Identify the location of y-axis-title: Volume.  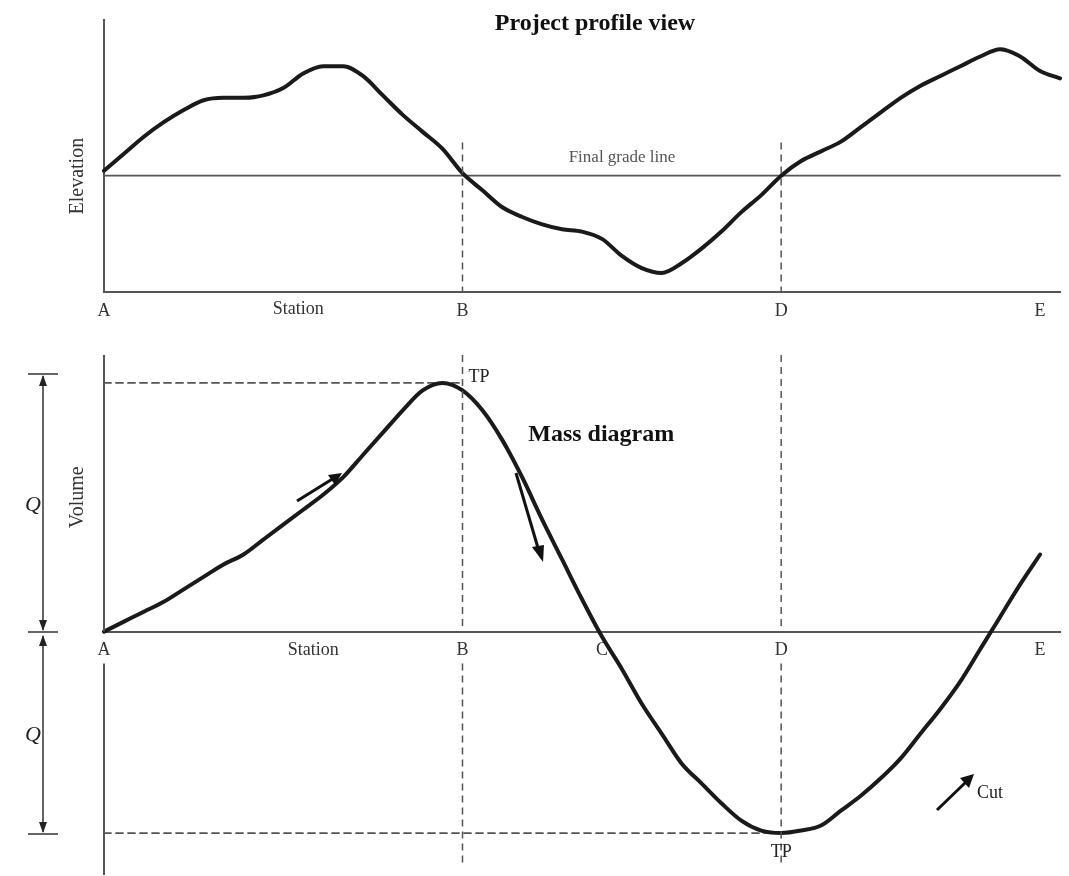
(76, 497).